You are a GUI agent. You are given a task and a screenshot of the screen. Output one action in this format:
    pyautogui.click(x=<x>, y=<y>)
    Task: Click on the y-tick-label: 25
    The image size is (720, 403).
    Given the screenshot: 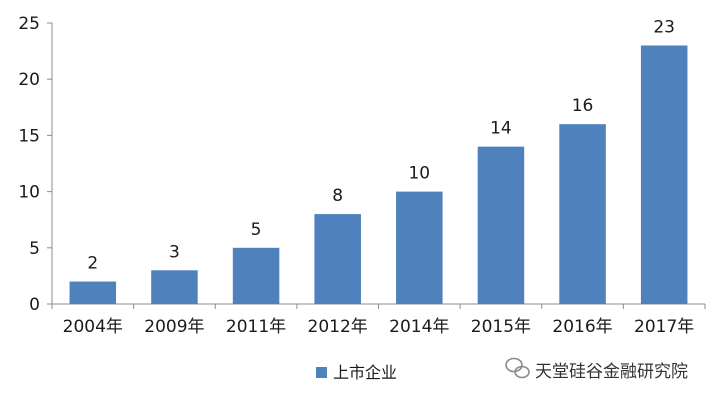 What is the action you would take?
    pyautogui.click(x=29, y=24)
    